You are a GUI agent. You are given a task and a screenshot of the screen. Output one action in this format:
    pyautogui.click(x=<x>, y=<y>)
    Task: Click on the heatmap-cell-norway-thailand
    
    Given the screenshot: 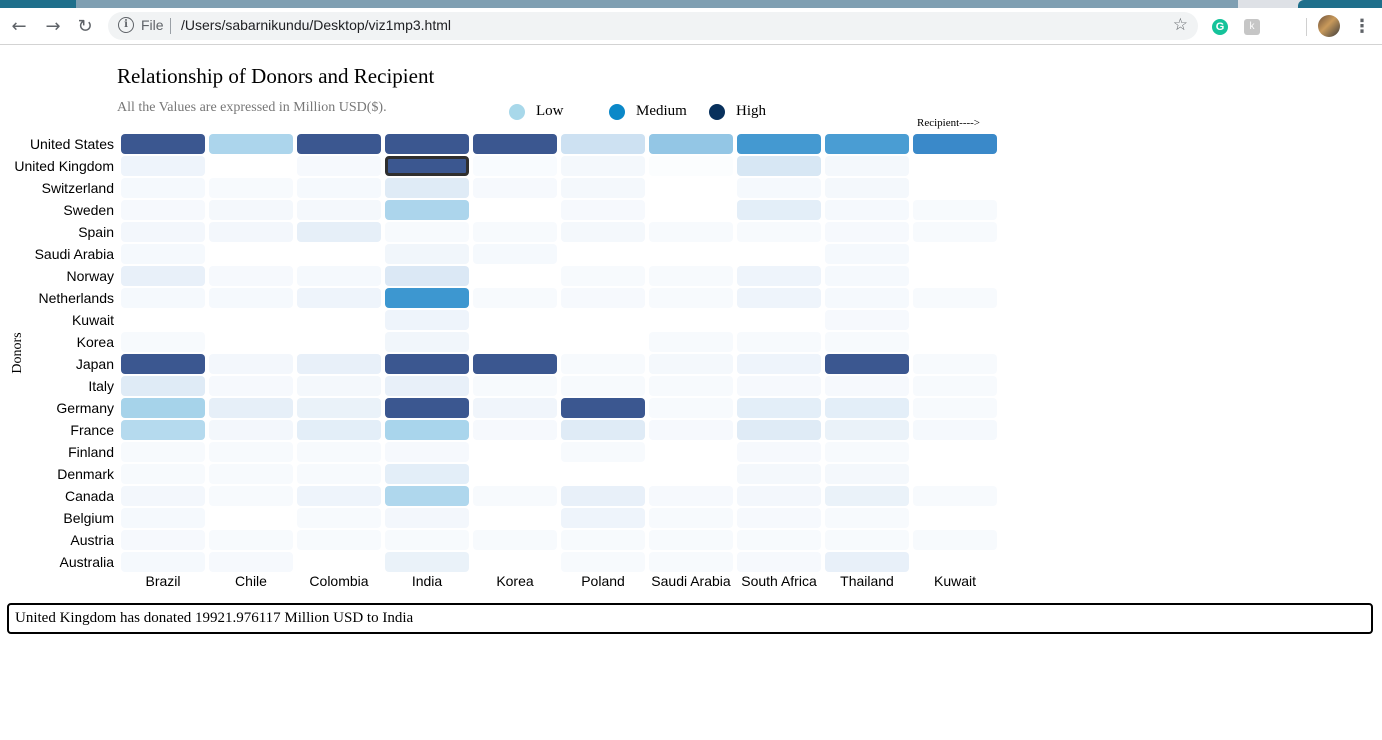 What is the action you would take?
    pyautogui.click(x=867, y=276)
    